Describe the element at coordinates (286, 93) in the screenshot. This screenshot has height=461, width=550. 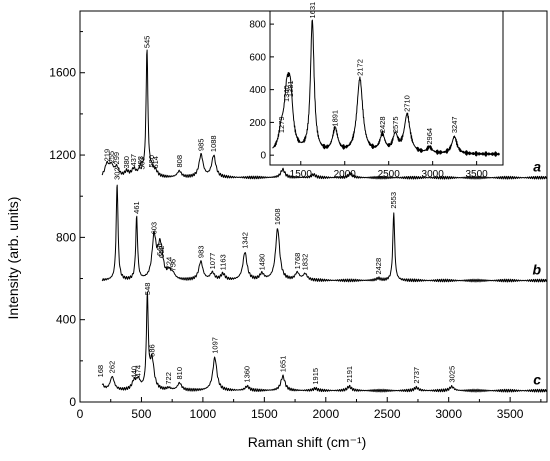
I see `inset-peak-label: 1340` at that location.